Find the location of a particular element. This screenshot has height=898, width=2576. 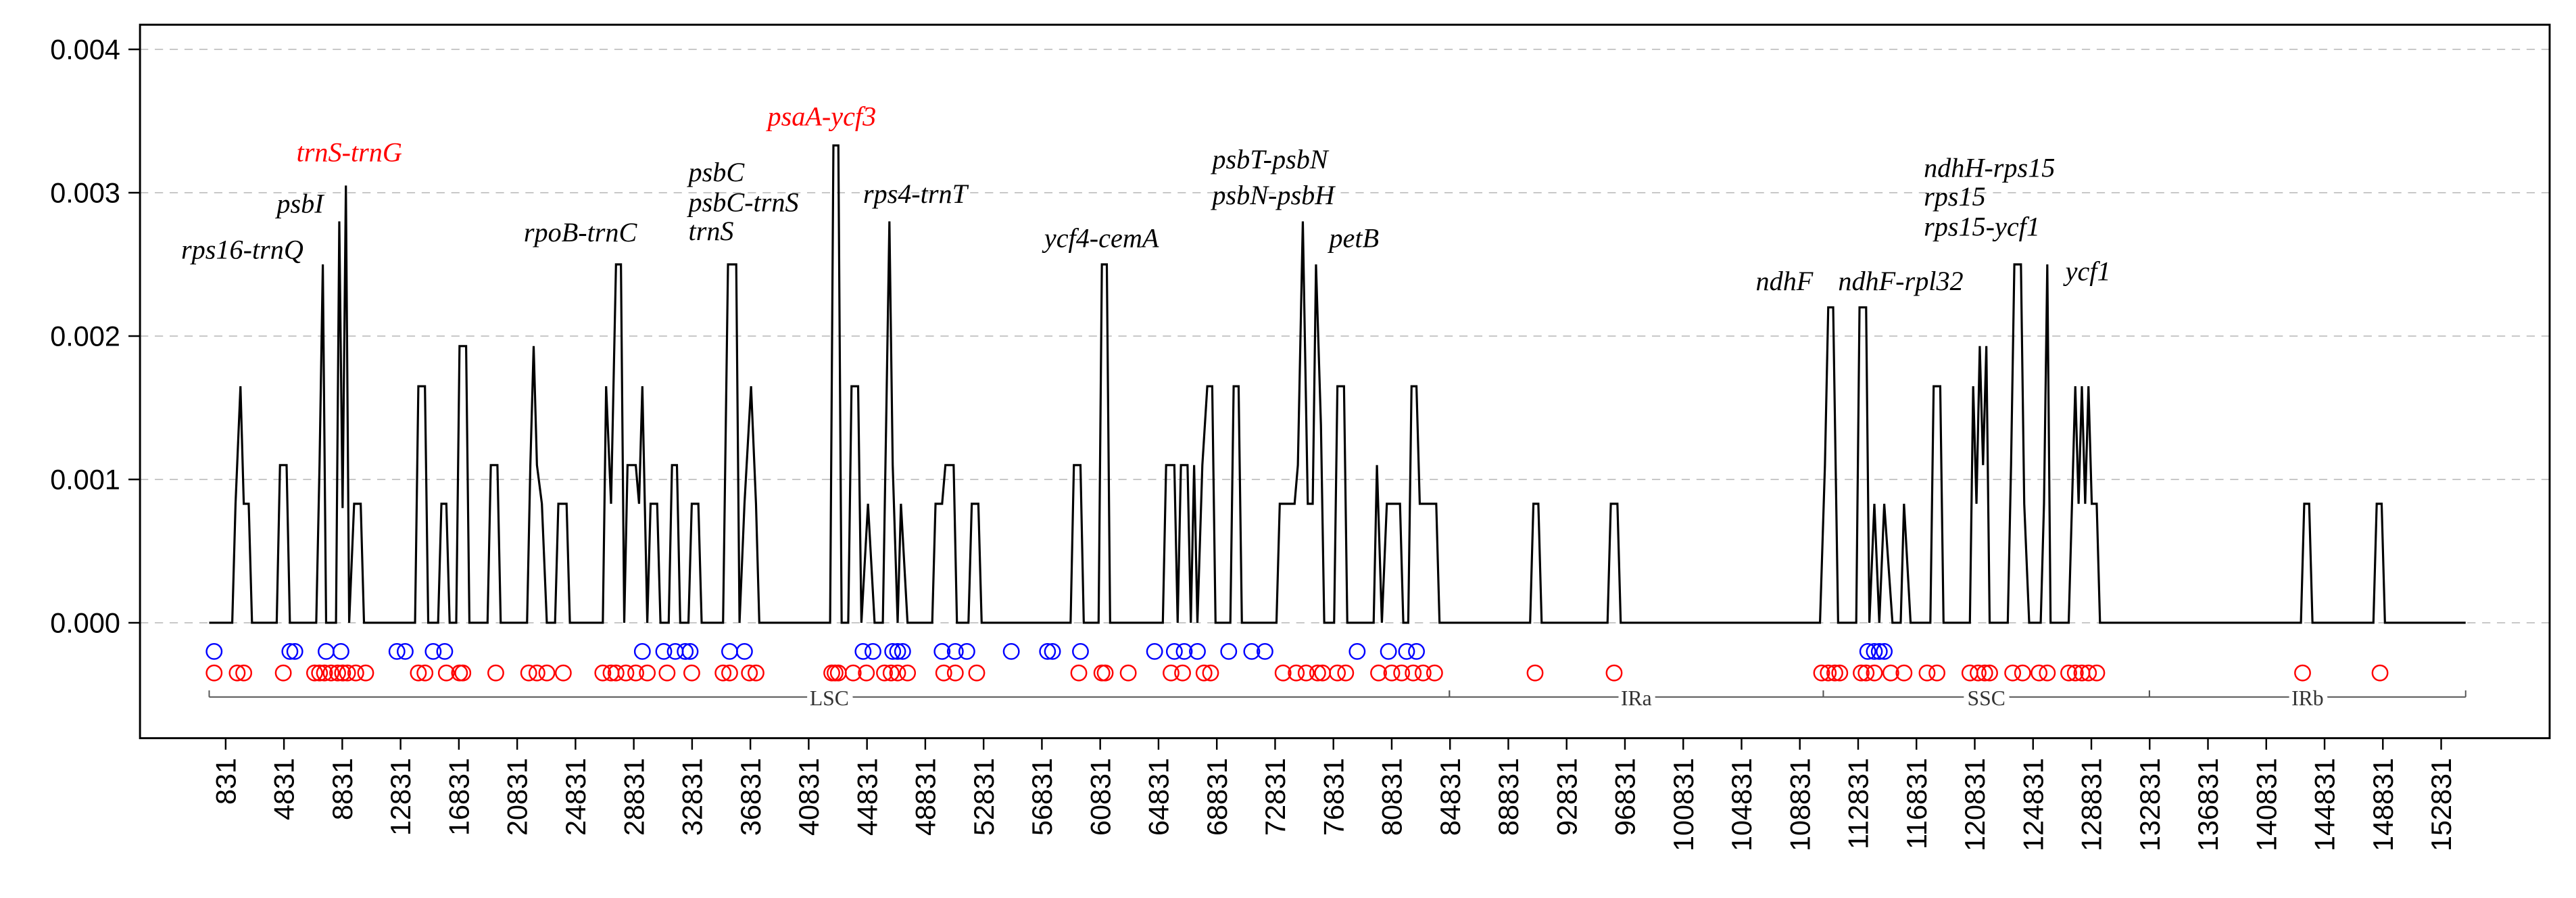

x-tick-label: 148831 is located at coordinates (2383, 804).